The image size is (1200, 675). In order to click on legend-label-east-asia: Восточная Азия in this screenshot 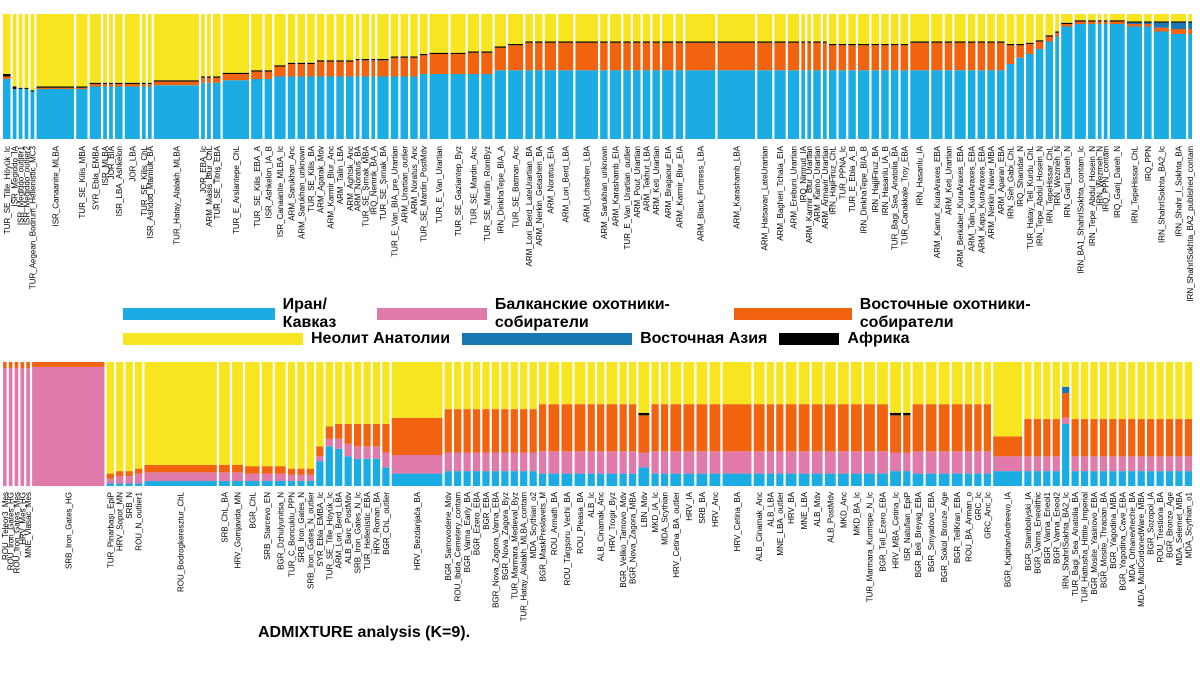, I will do `click(704, 338)`.